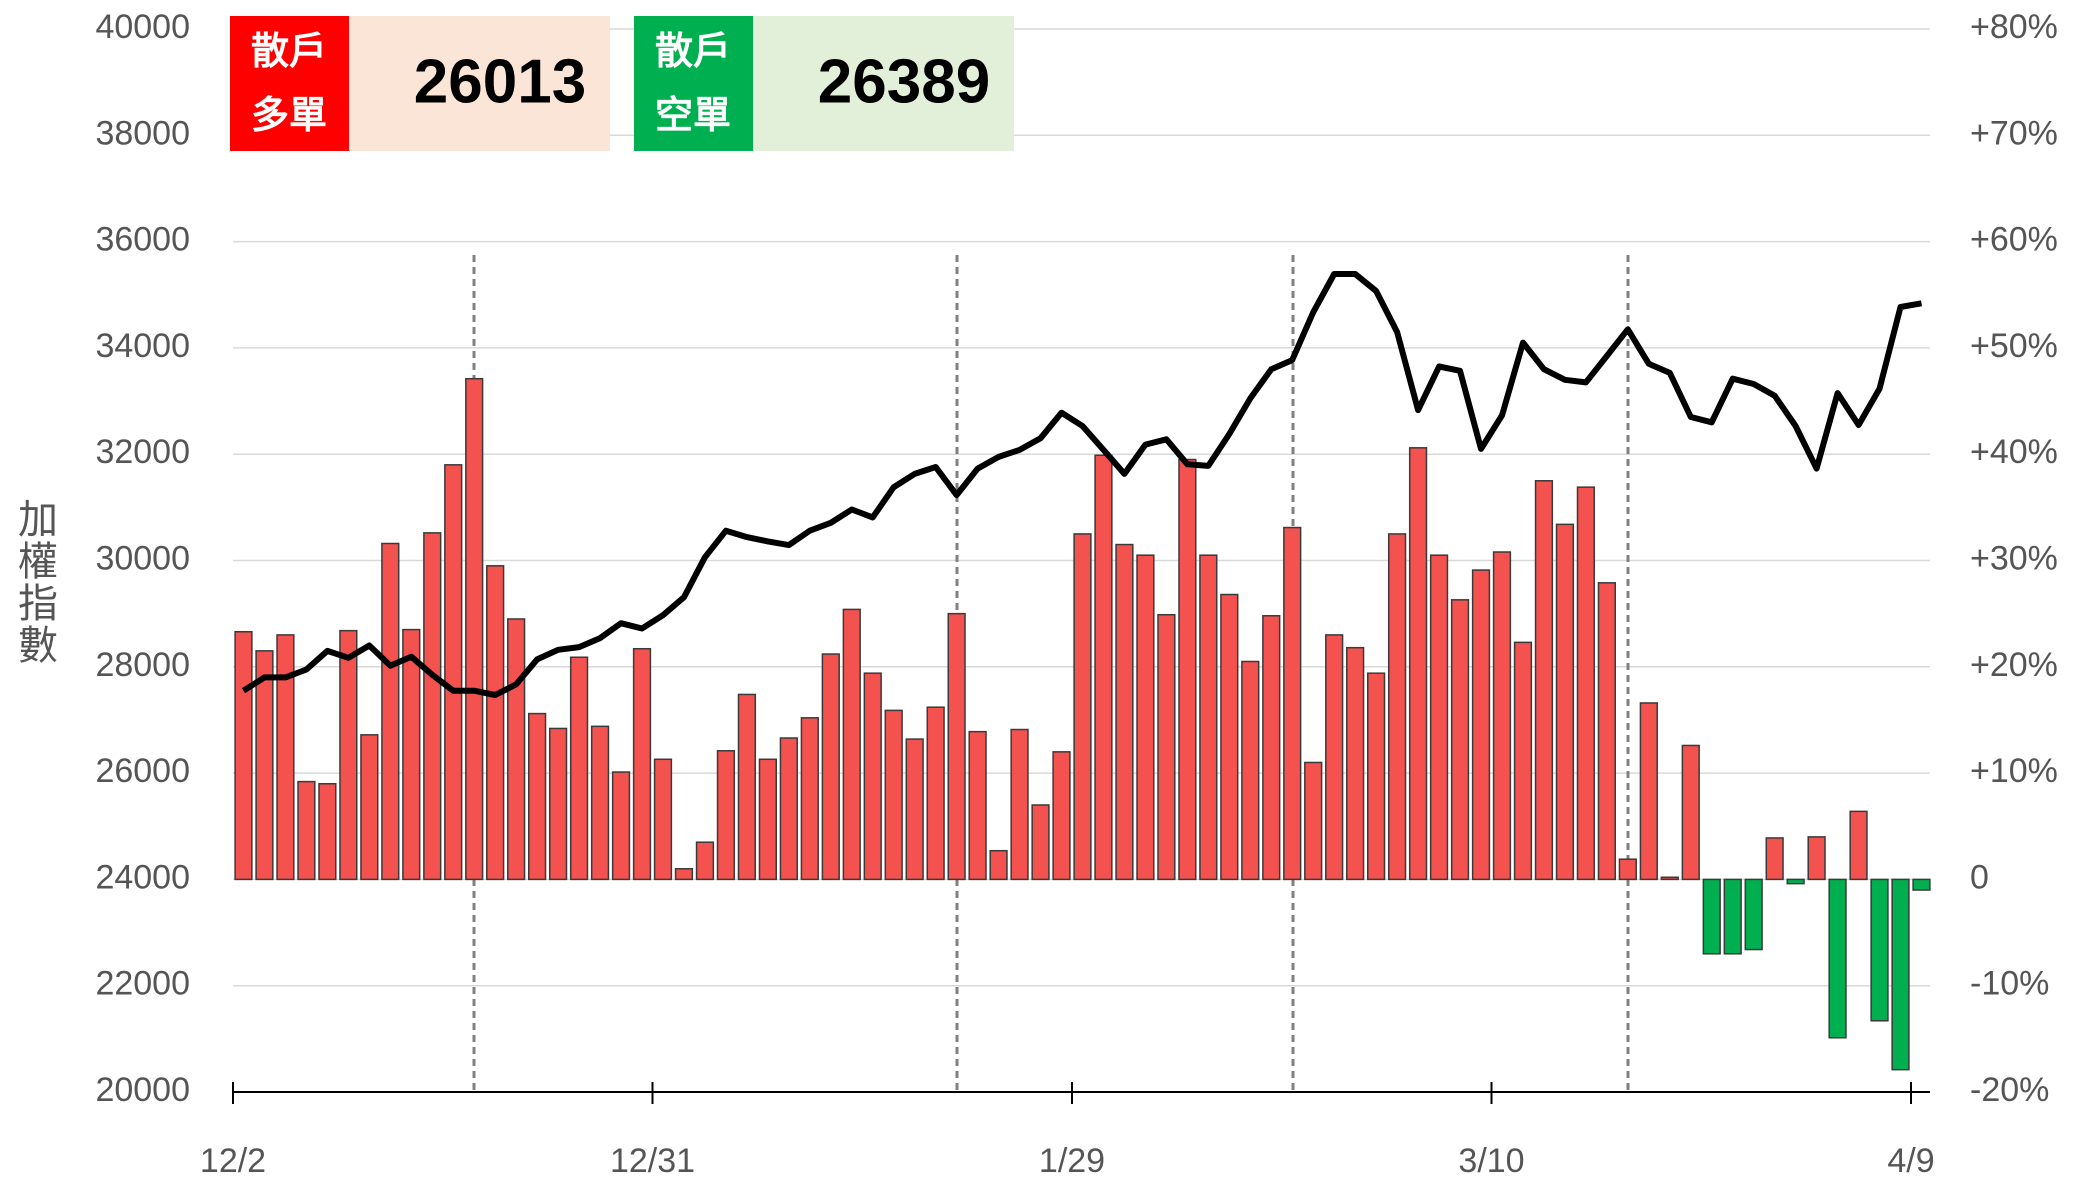 The width and height of the screenshot is (2075, 1183). Describe the element at coordinates (142, 984) in the screenshot. I see `y-tick-label: 22000` at that location.